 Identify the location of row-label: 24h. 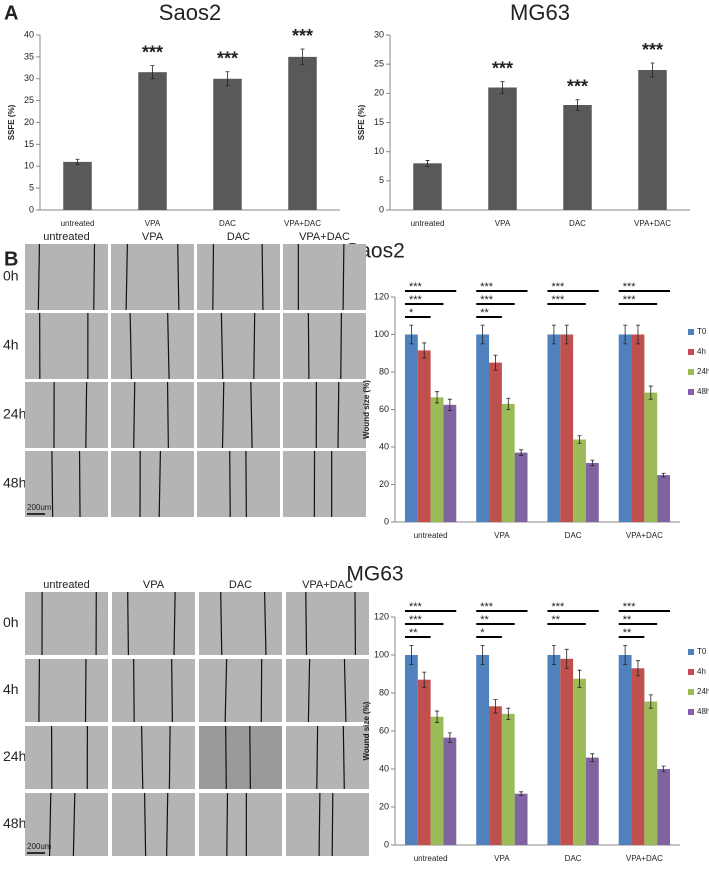
(14, 756).